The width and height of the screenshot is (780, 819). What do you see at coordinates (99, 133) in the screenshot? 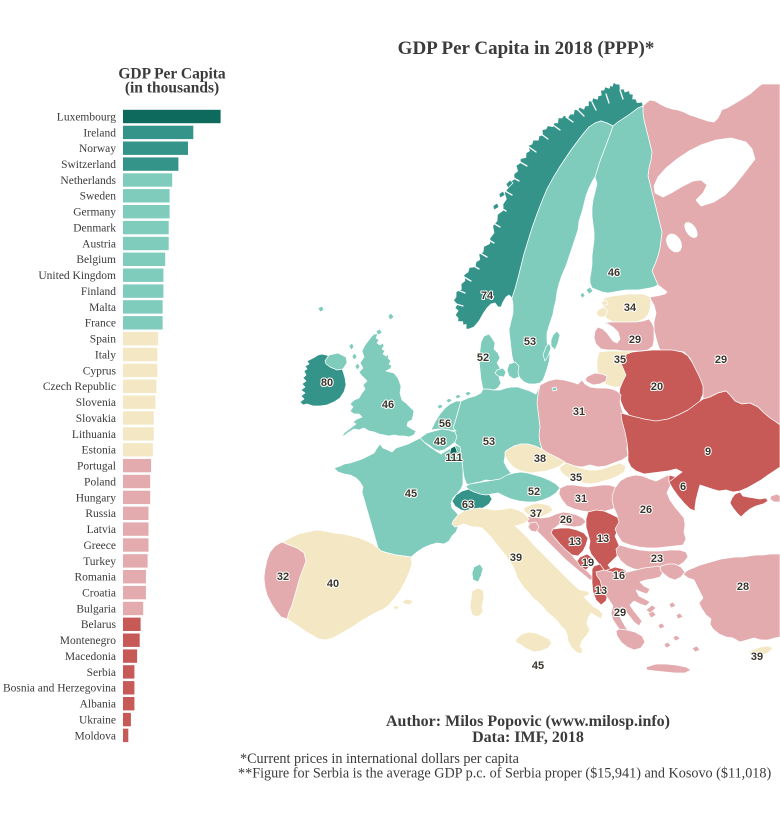
I see `svg-text: Ireland` at bounding box center [99, 133].